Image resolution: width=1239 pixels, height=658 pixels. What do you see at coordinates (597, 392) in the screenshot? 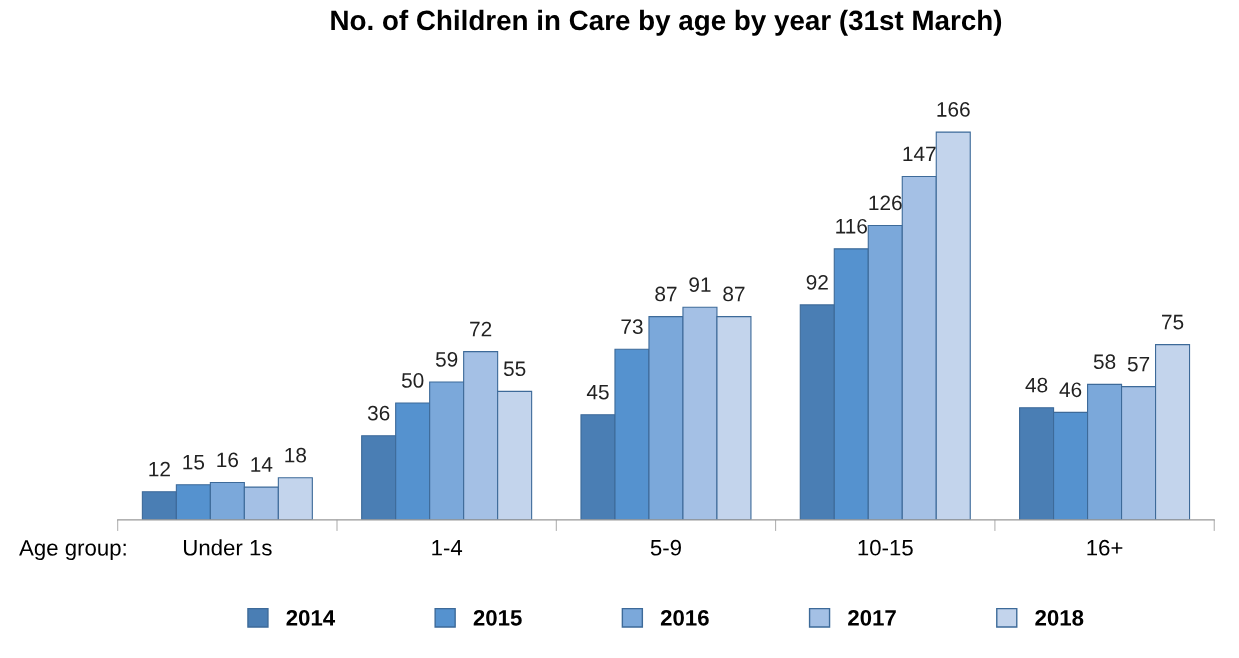
I see `data-label: 45` at bounding box center [597, 392].